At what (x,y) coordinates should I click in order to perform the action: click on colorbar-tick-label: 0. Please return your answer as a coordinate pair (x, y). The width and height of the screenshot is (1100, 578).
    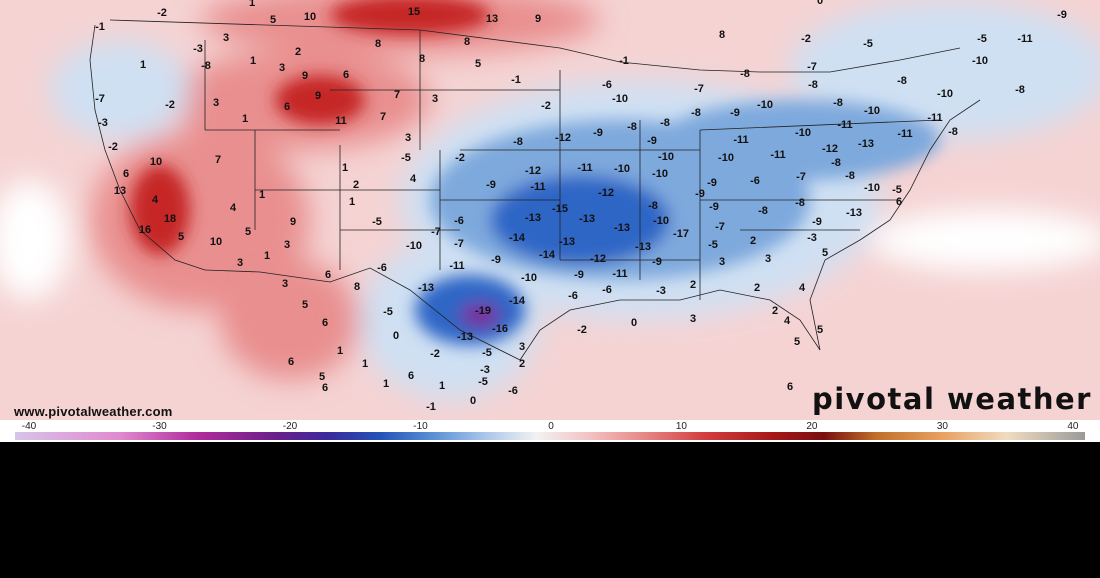
    Looking at the image, I should click on (551, 426).